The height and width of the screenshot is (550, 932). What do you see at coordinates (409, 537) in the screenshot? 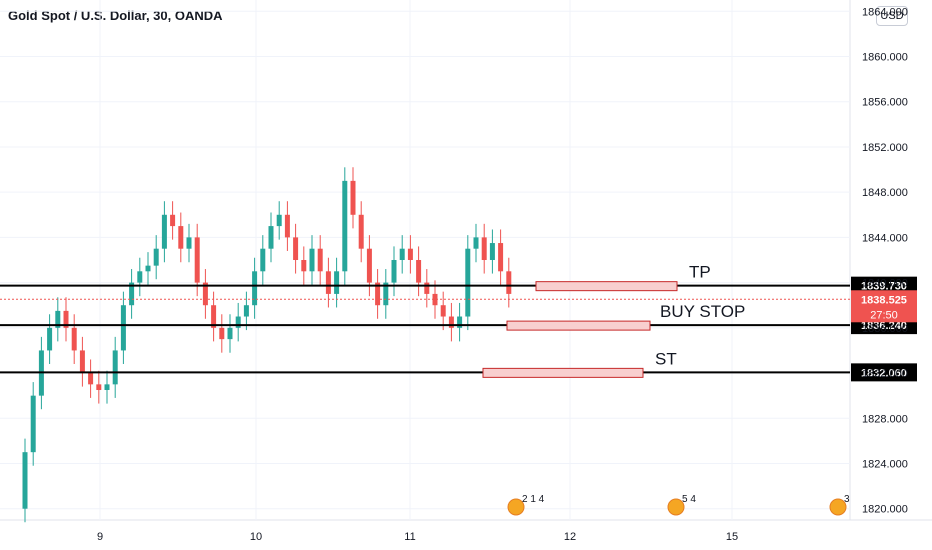
I see `x-tick-label: 11` at bounding box center [409, 537].